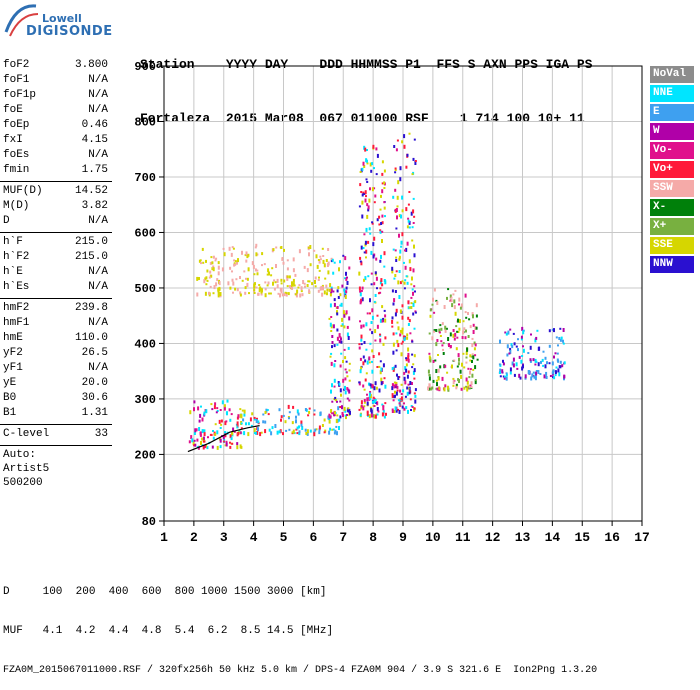  Describe the element at coordinates (56, 398) in the screenshot. I see `param-row: B0 30.6` at that location.